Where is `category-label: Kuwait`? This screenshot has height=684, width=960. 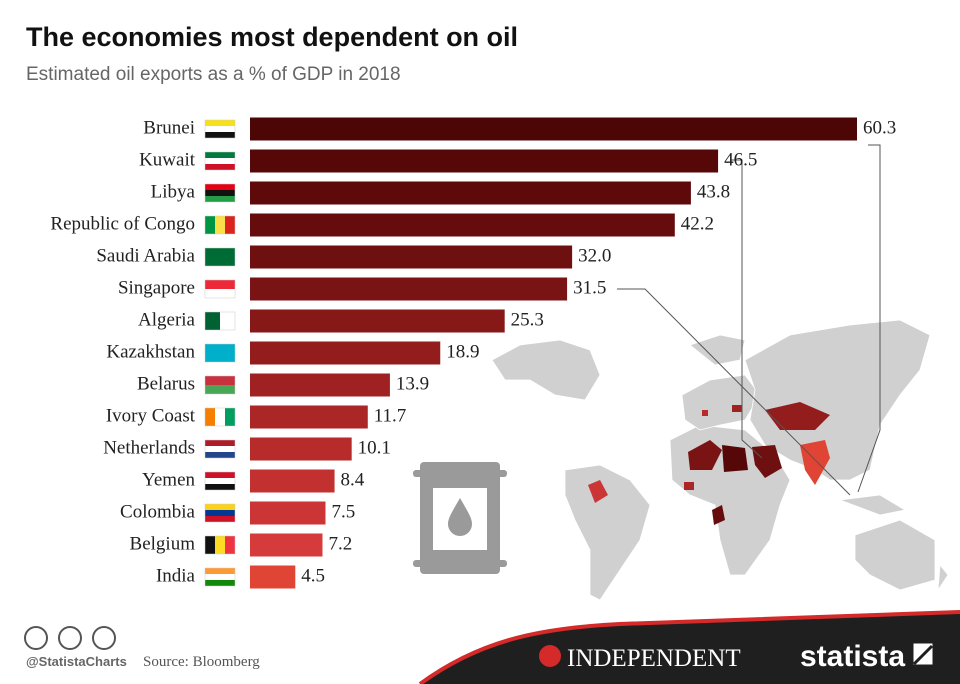 category-label: Kuwait is located at coordinates (167, 159).